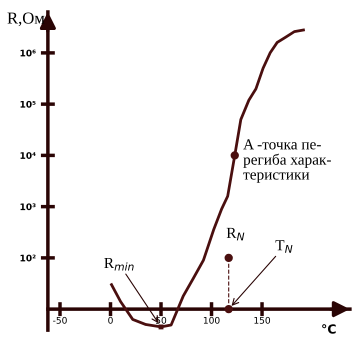 The image size is (360, 341). What do you see at coordinates (235, 234) in the screenshot?
I see `annotation: R$_{N}$` at bounding box center [235, 234].